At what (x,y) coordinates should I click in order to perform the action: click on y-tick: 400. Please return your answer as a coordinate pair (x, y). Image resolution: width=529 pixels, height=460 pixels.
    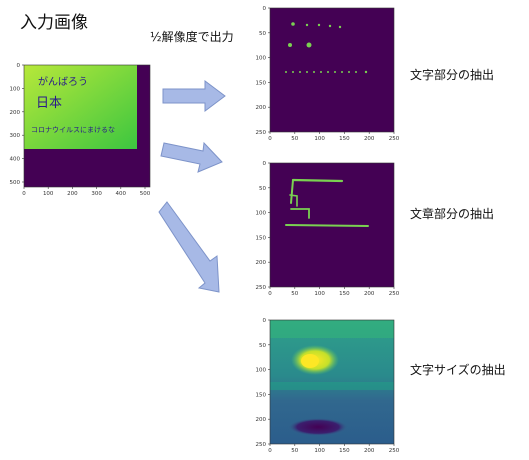
    Looking at the image, I should click on (17, 160).